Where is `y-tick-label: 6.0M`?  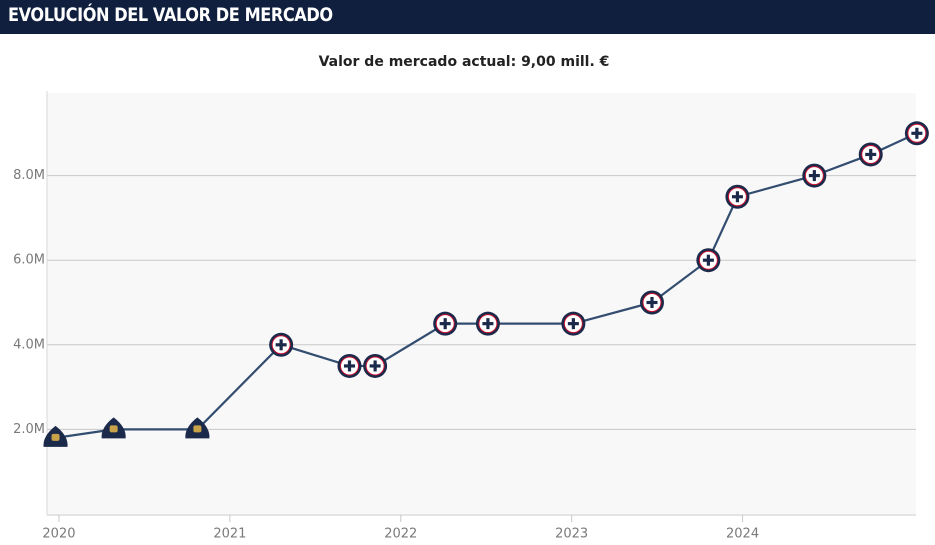 y-tick-label: 6.0M is located at coordinates (29, 260).